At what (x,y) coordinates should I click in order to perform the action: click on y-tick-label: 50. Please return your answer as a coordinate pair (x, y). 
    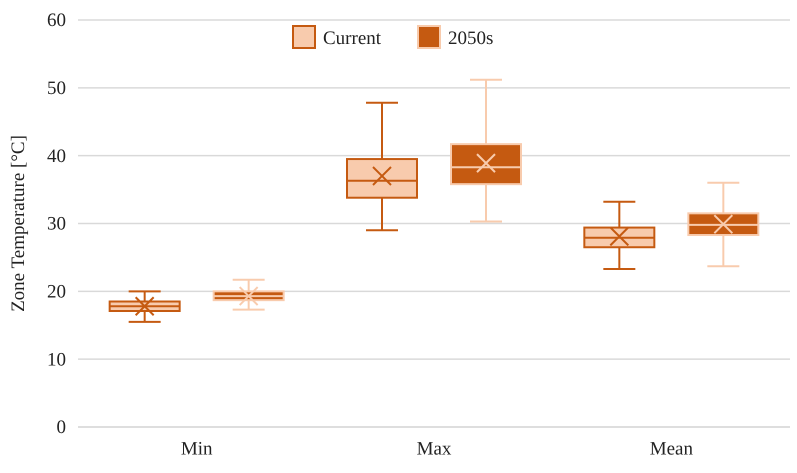
    Looking at the image, I should click on (56, 88).